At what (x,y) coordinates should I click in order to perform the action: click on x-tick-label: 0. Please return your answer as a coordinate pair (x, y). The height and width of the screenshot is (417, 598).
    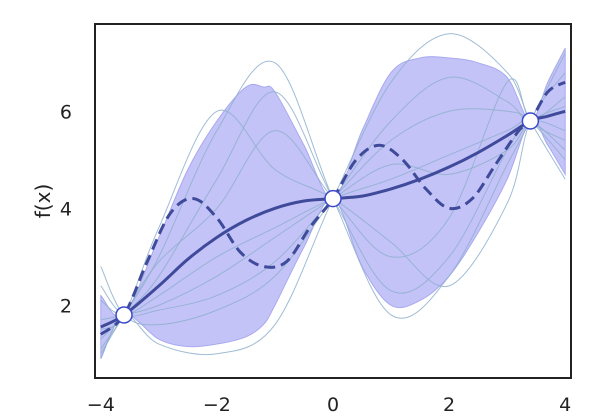
    Looking at the image, I should click on (333, 405).